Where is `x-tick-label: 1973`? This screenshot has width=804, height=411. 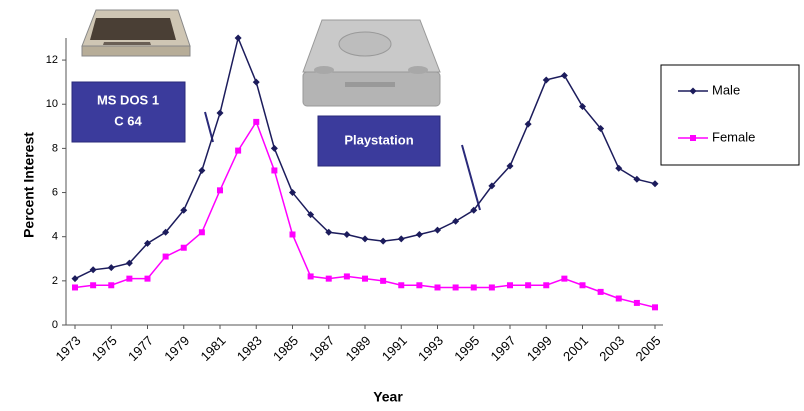 x-tick-label: 1973 is located at coordinates (67, 348).